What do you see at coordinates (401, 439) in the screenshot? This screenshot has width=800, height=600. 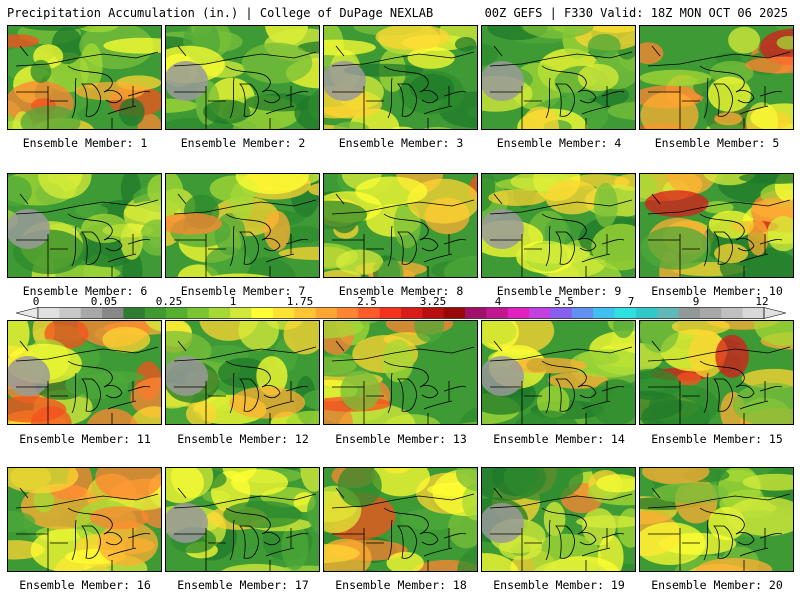 I see `member-label: Ensemble Member: 13` at bounding box center [401, 439].